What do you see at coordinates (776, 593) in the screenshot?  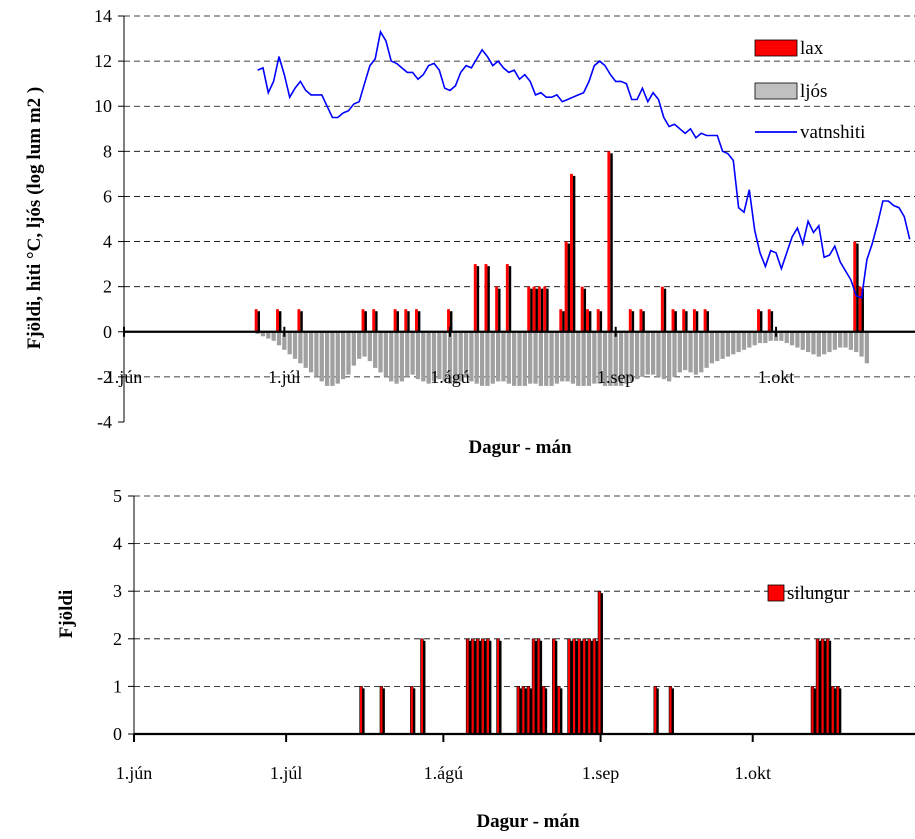 I see `legend-swatch-silungur` at bounding box center [776, 593].